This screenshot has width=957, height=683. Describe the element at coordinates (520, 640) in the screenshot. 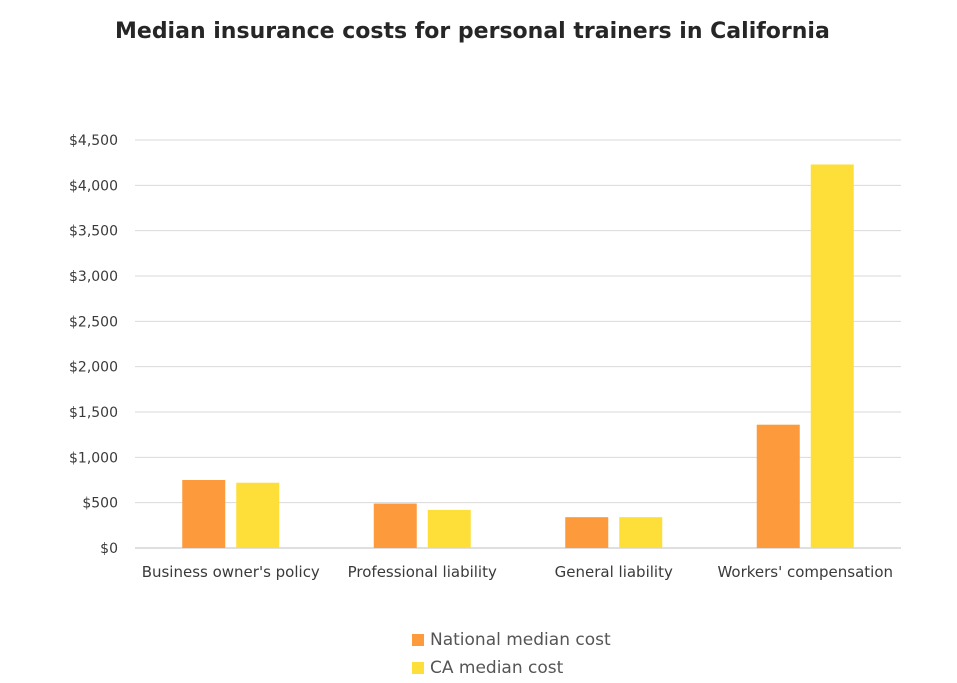

I see `legend-label-national: National median cost` at that location.